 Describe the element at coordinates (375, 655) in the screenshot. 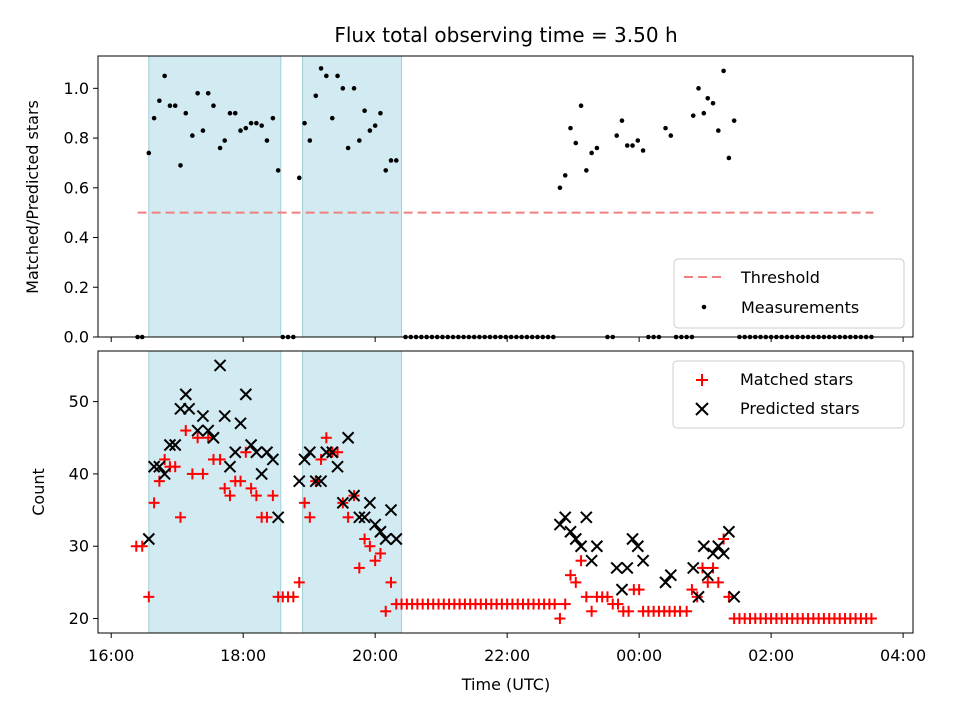

I see `x-tick-label: 20:00` at that location.